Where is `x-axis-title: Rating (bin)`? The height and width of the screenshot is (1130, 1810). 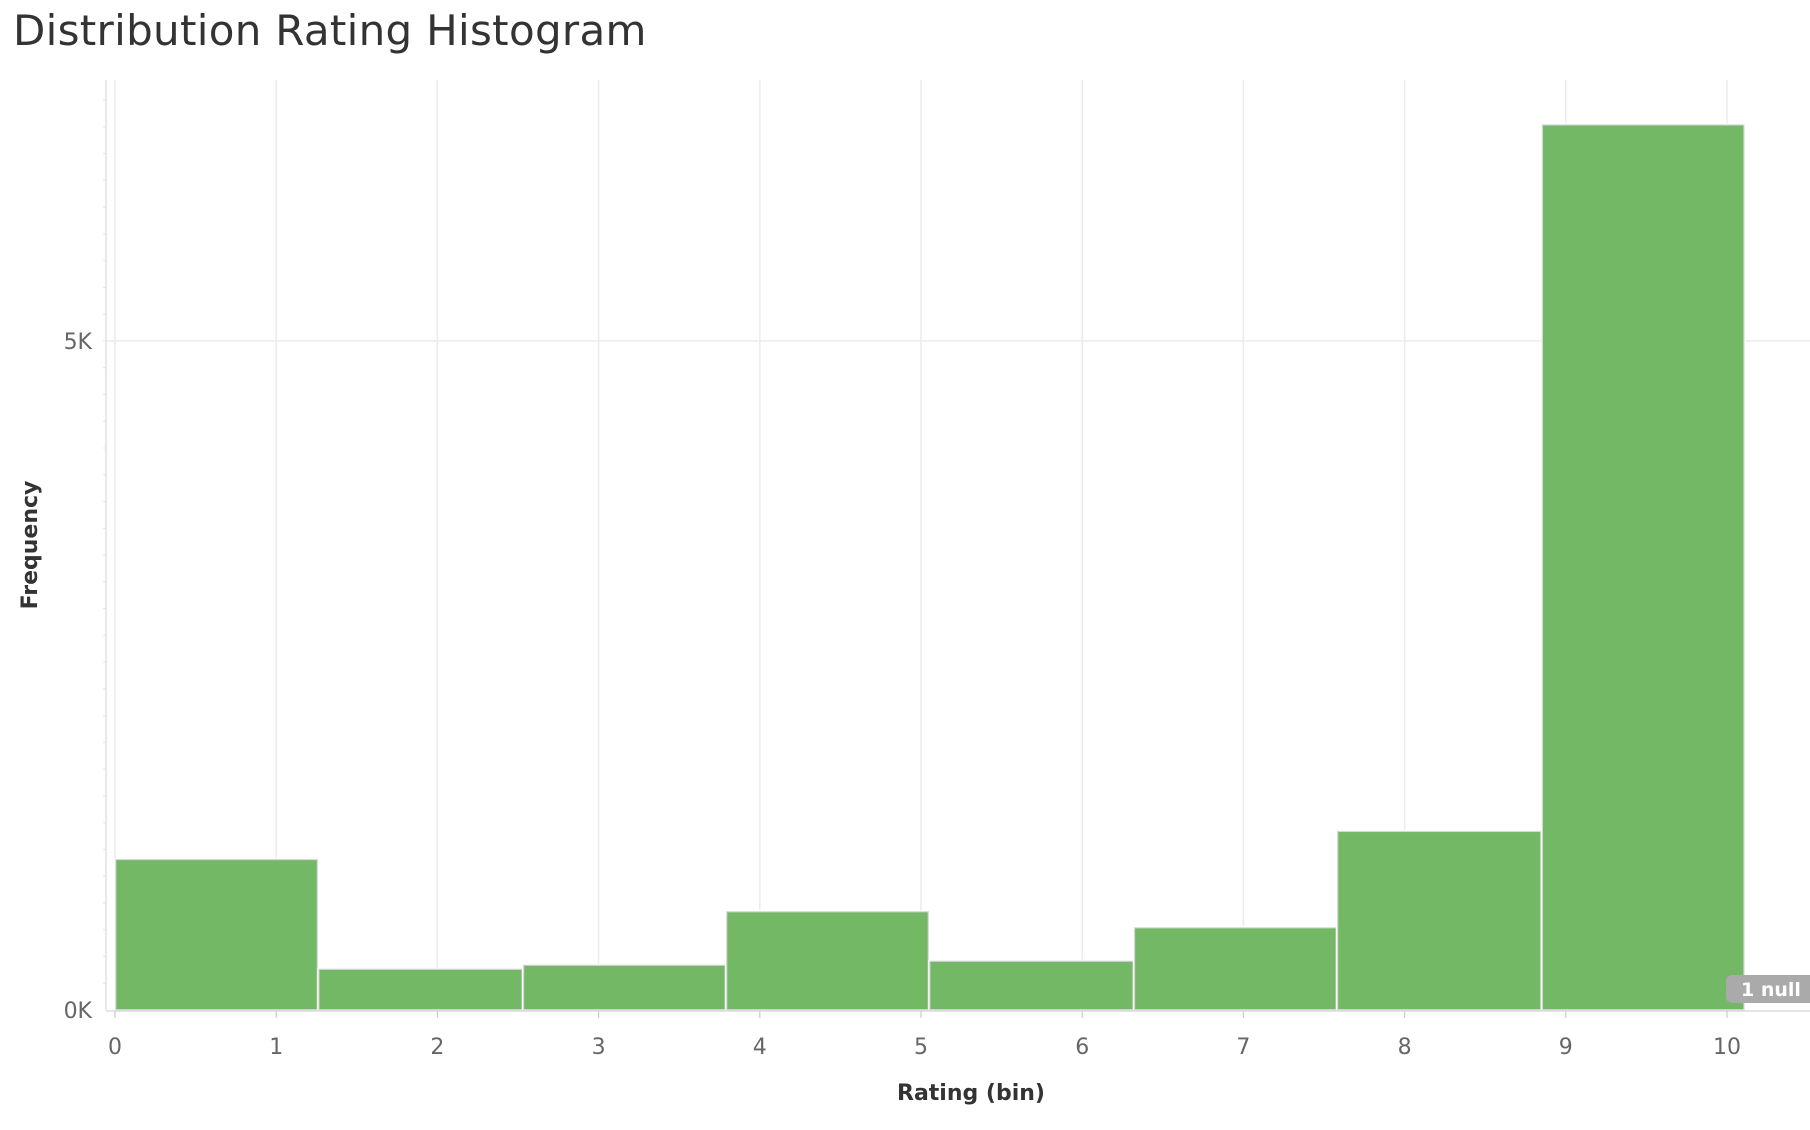
x-axis-title: Rating (bin) is located at coordinates (971, 1093).